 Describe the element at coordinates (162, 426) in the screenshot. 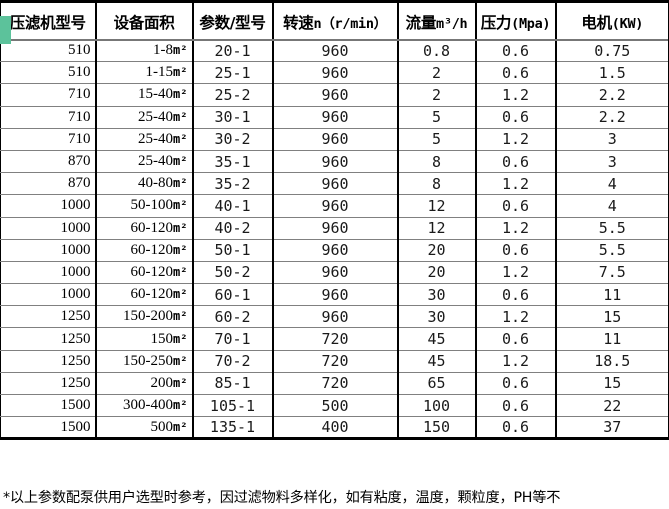

I see `cell-value: 500` at that location.